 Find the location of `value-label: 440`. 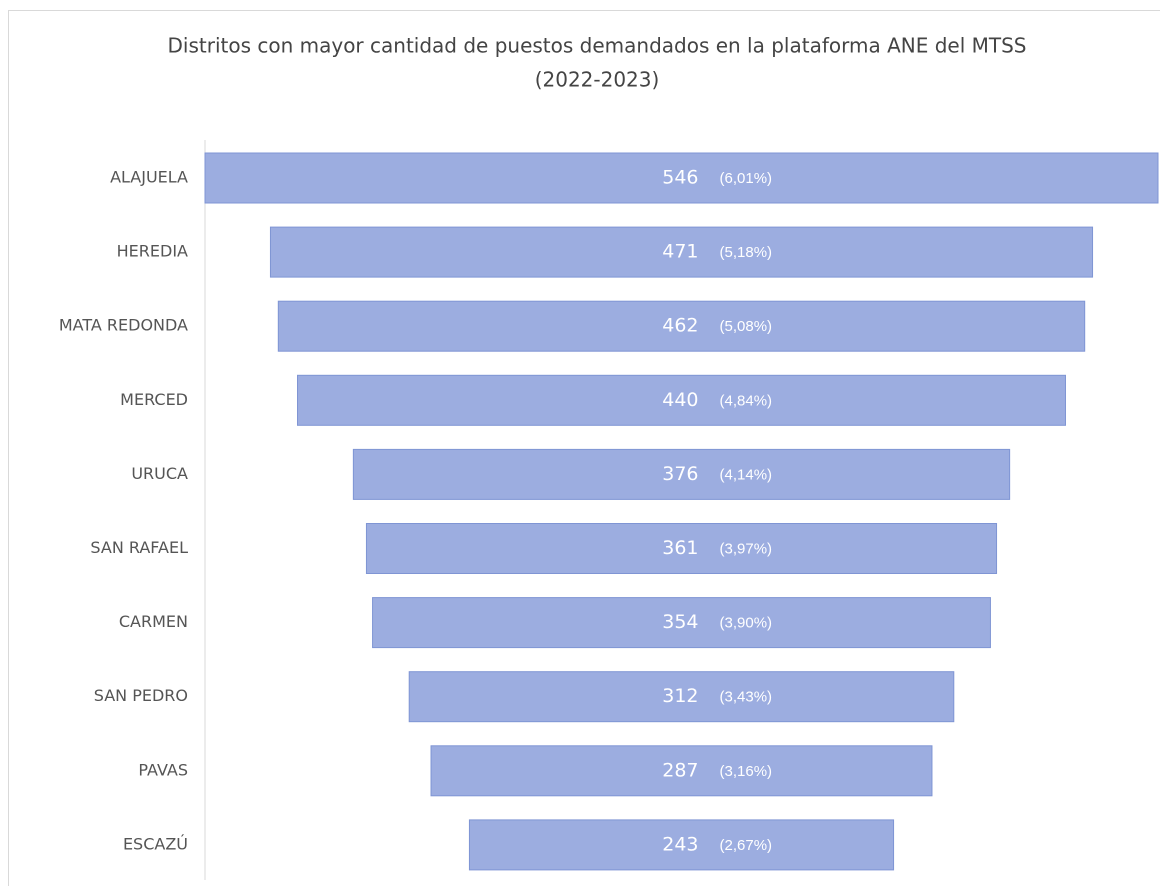

value-label: 440 is located at coordinates (680, 400).